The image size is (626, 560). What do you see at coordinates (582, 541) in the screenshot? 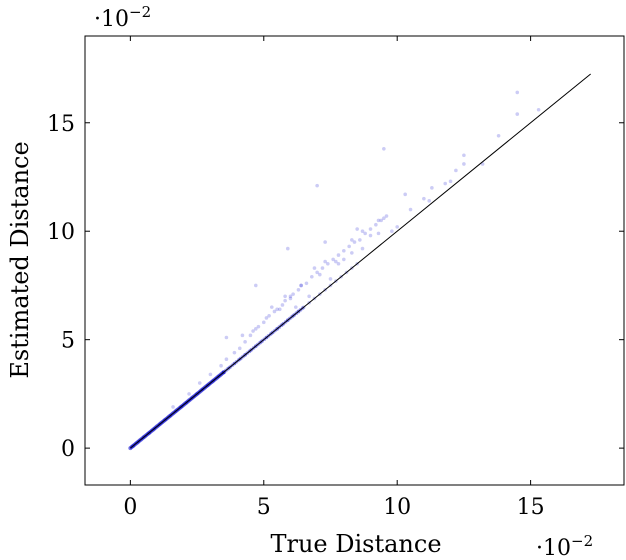
I see `x-axis-multiplier-exponent: −2` at bounding box center [582, 541].